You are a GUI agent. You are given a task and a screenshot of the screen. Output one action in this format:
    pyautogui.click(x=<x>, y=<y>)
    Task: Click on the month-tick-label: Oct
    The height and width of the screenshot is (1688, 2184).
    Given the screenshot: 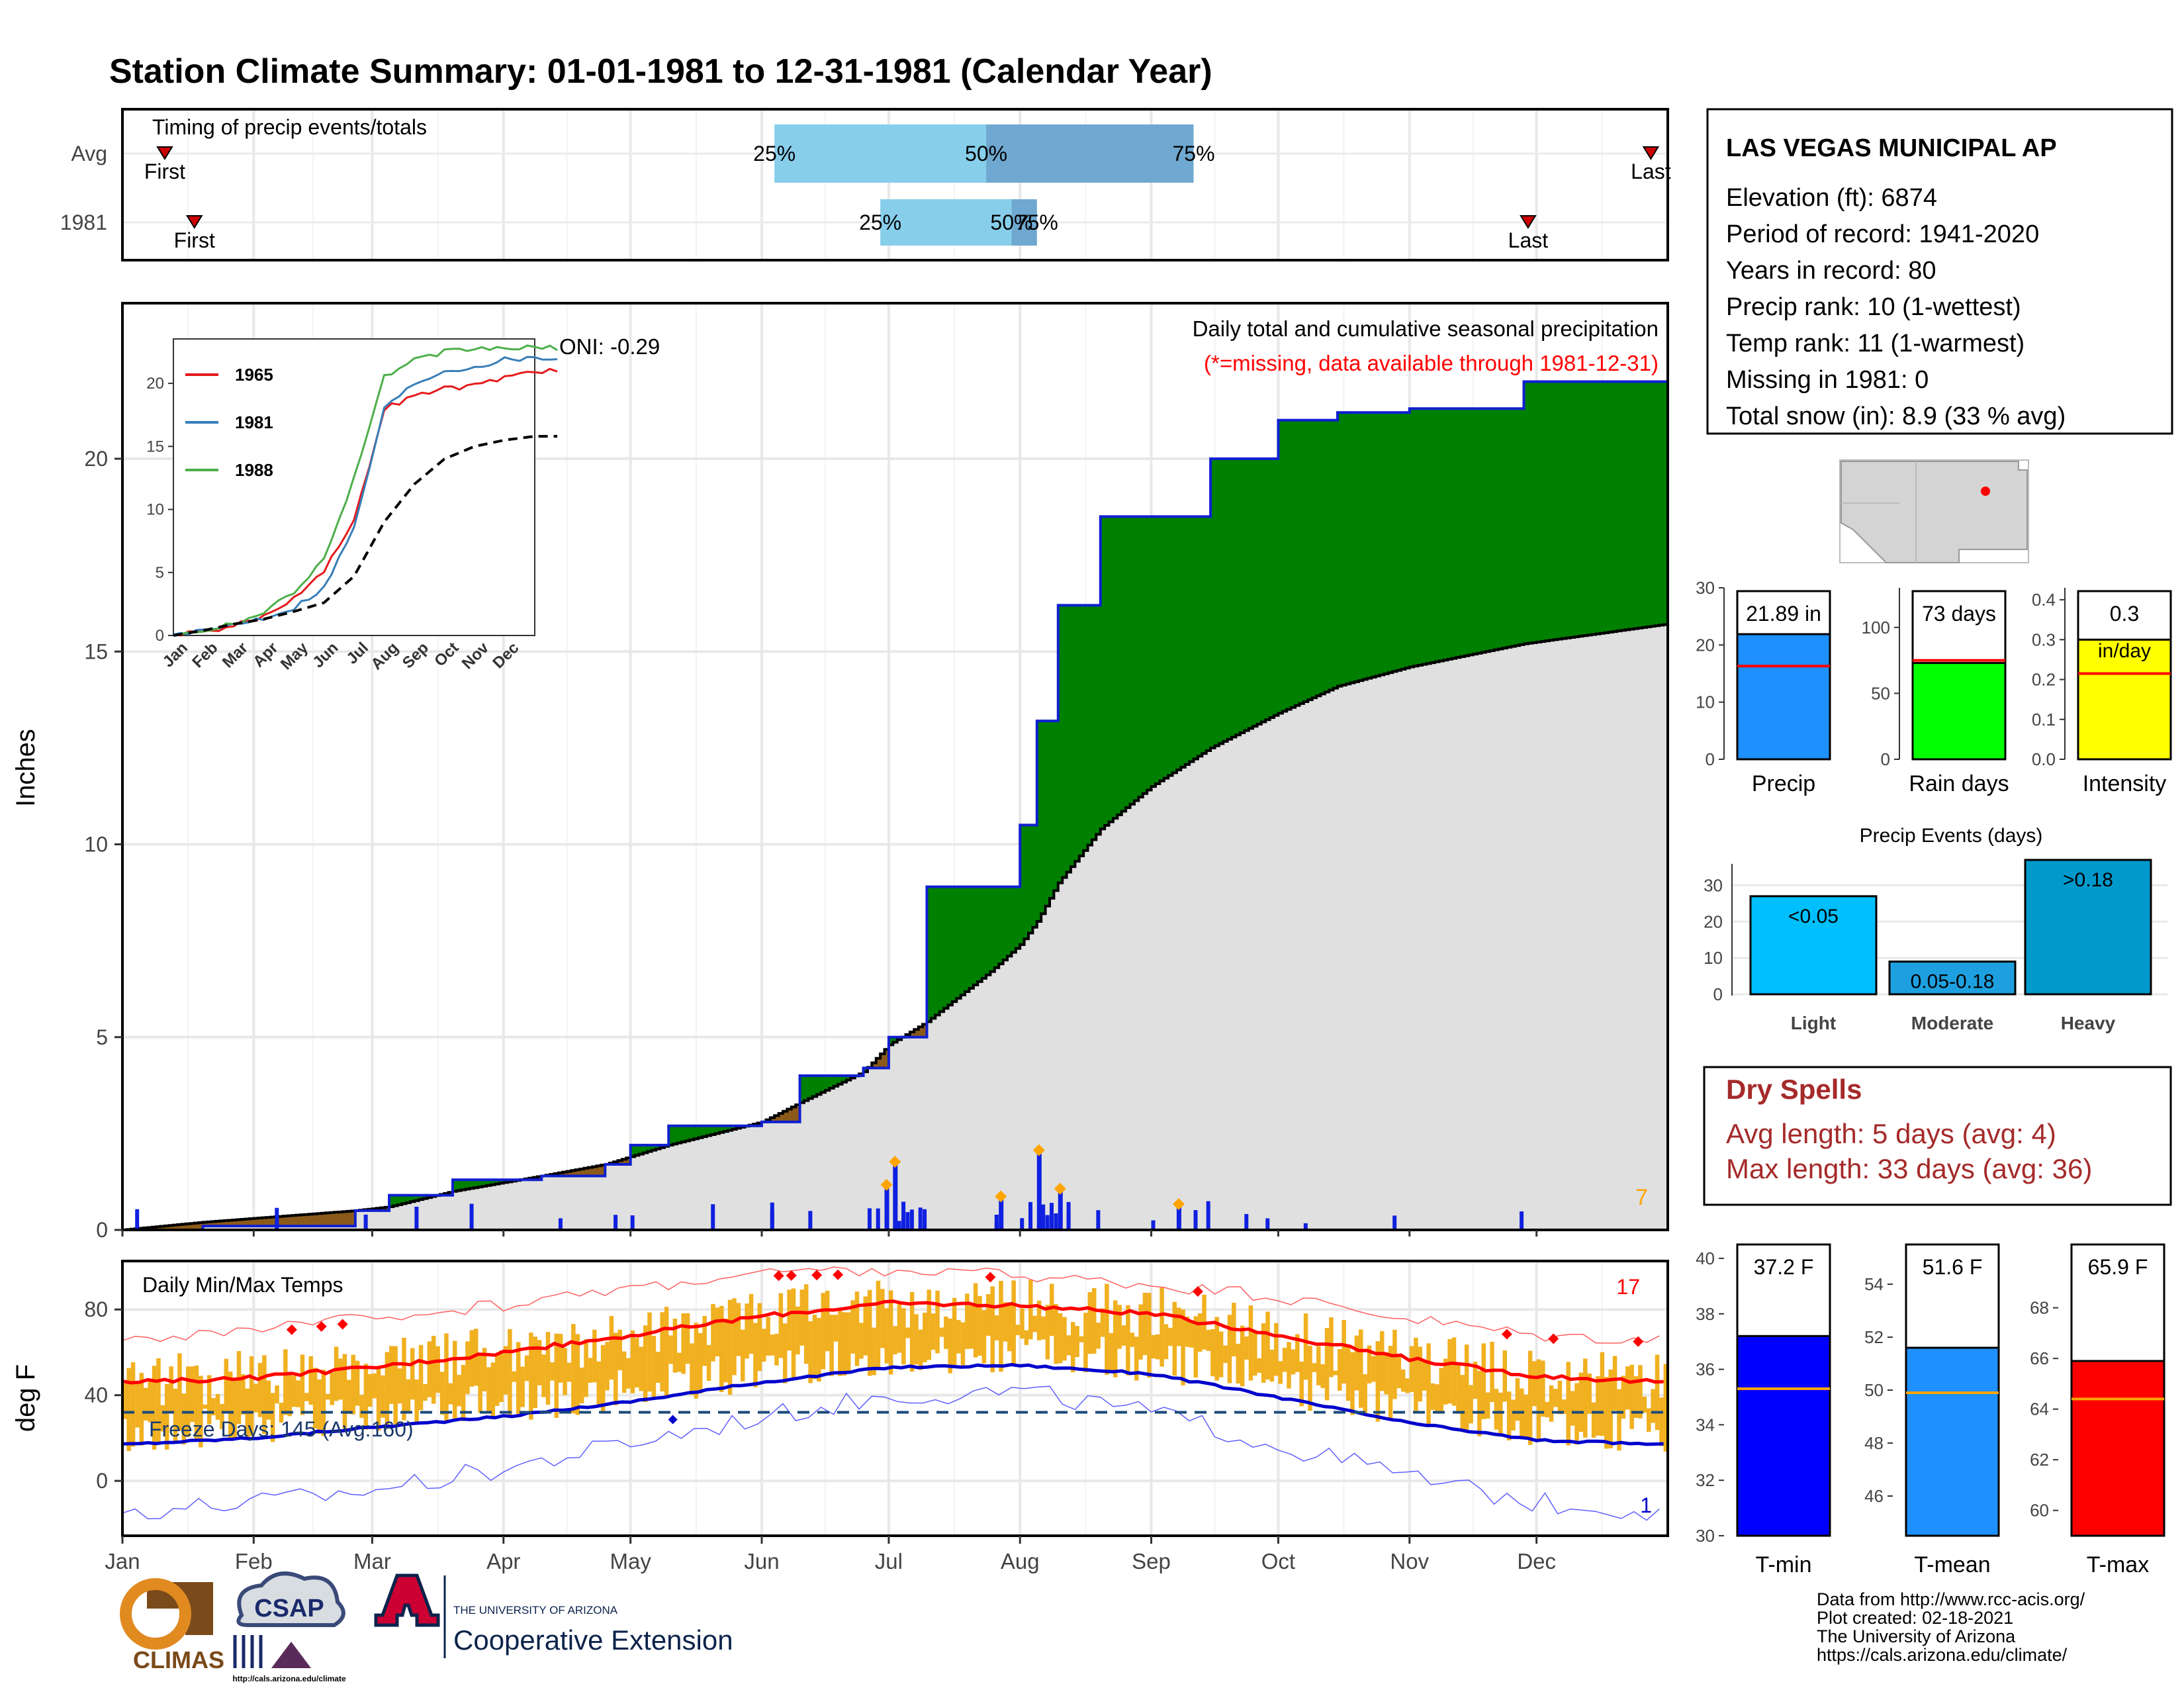 What is the action you would take?
    pyautogui.click(x=1278, y=1561)
    